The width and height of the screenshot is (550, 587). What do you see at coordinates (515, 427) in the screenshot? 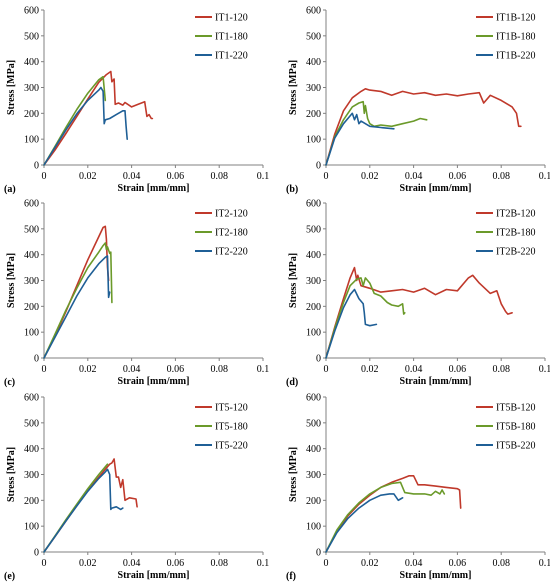
I see `legend-label: IT5B-180` at bounding box center [515, 427].